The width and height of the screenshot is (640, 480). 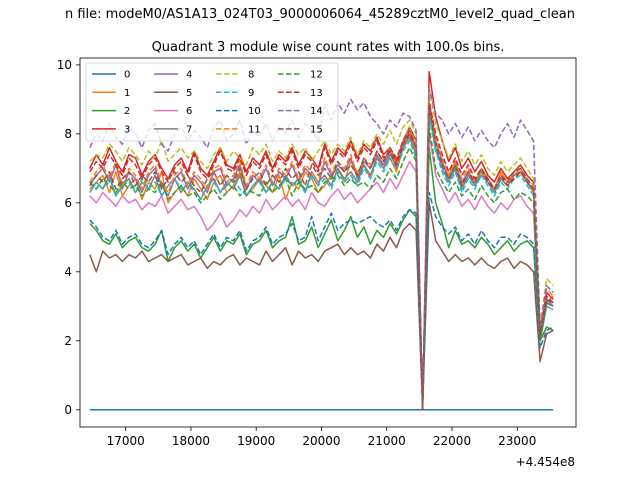 I want to click on y-tick-label: 2, so click(x=68, y=341).